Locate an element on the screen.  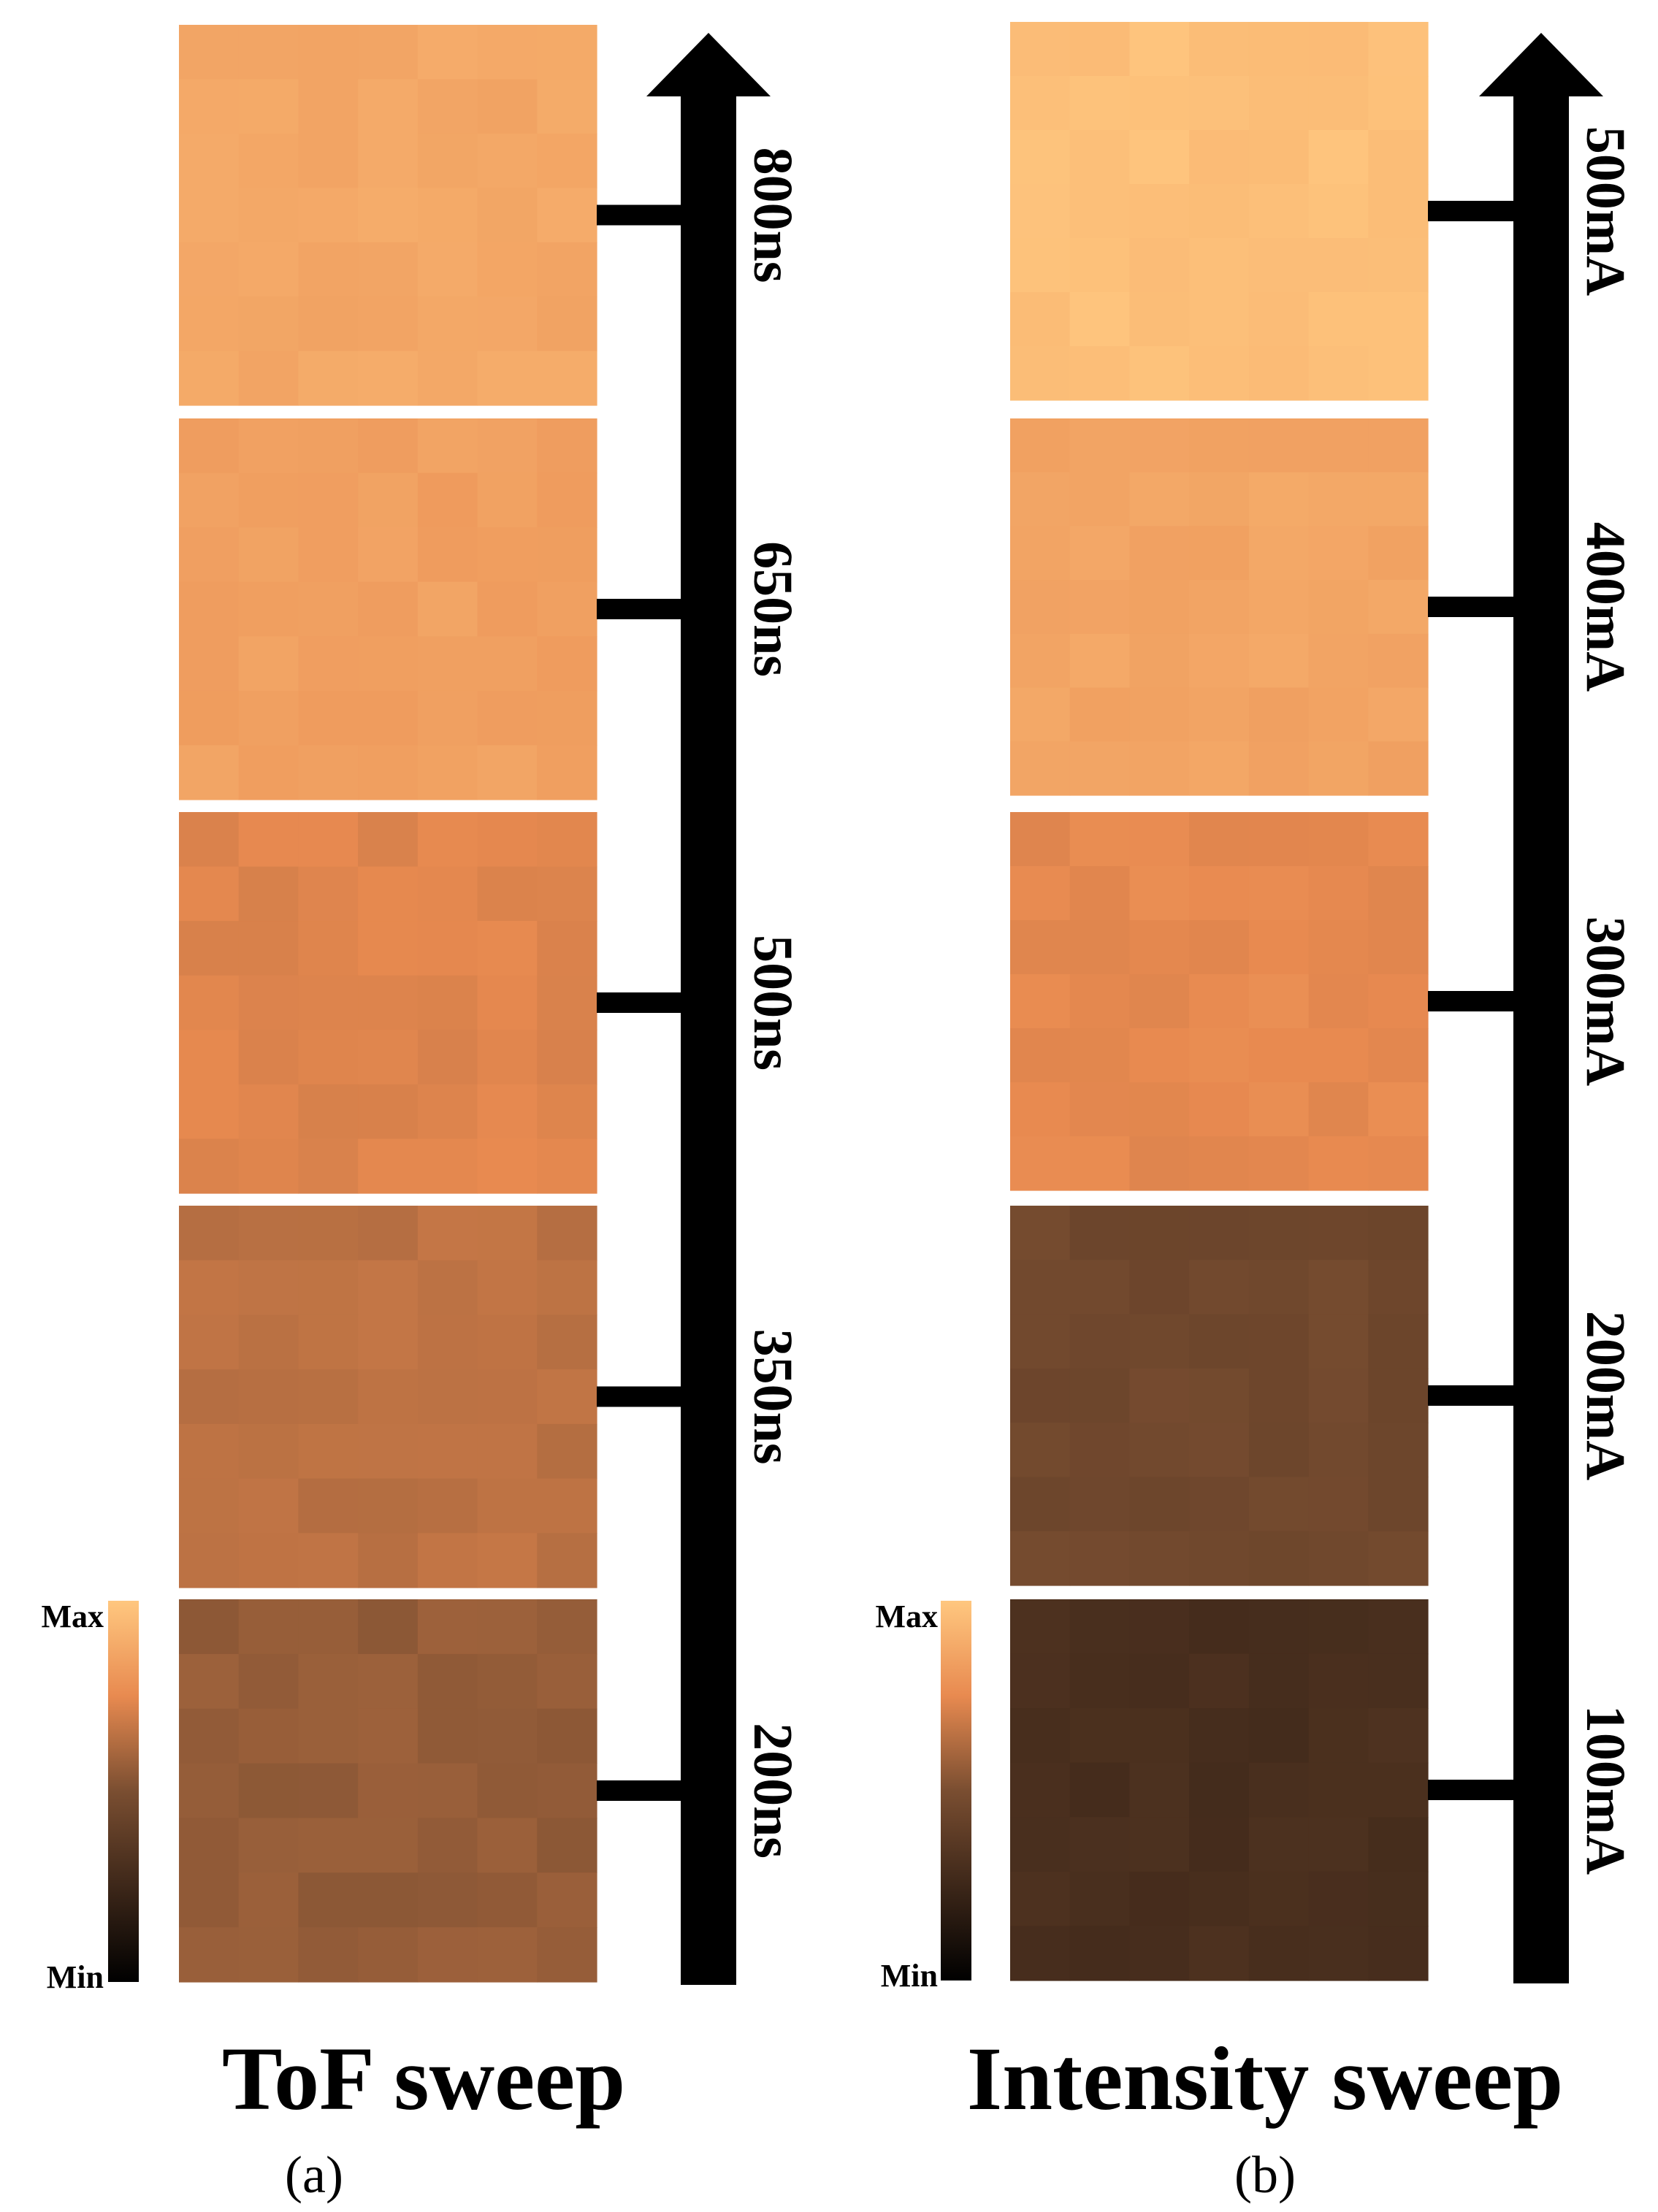
heatmap-tile-tof-500ns is located at coordinates (388, 1003).